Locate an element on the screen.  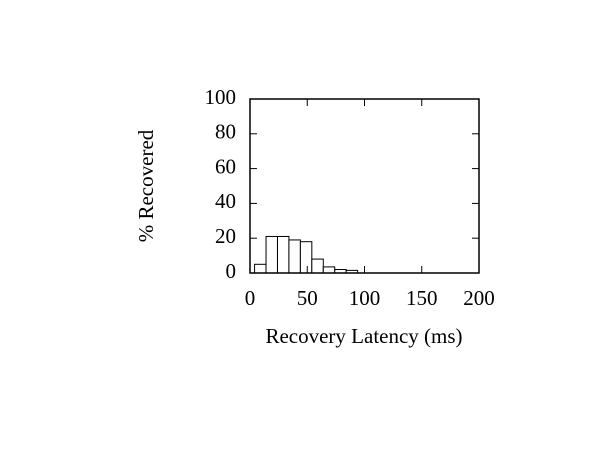
y-tick-label: 40 is located at coordinates (225, 201).